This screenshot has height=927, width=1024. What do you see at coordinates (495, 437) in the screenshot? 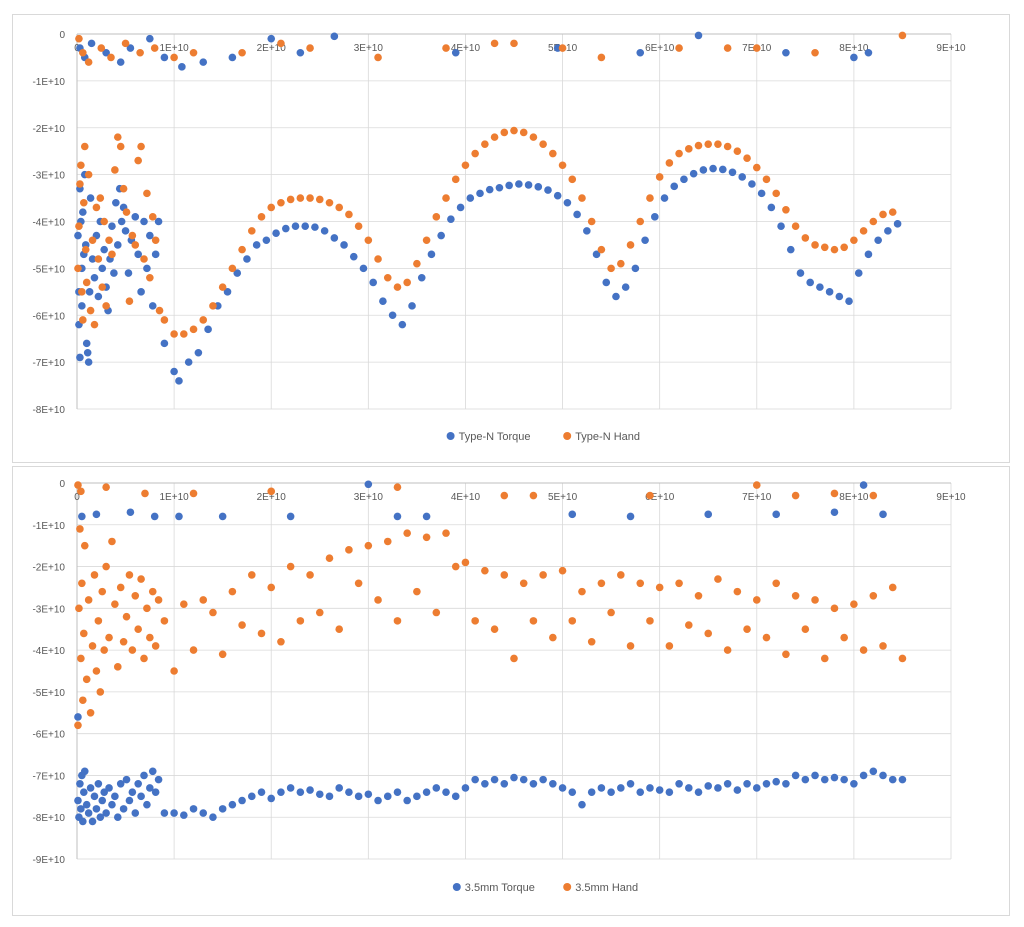
I see `legend-label: Type-N Torque` at bounding box center [495, 437].